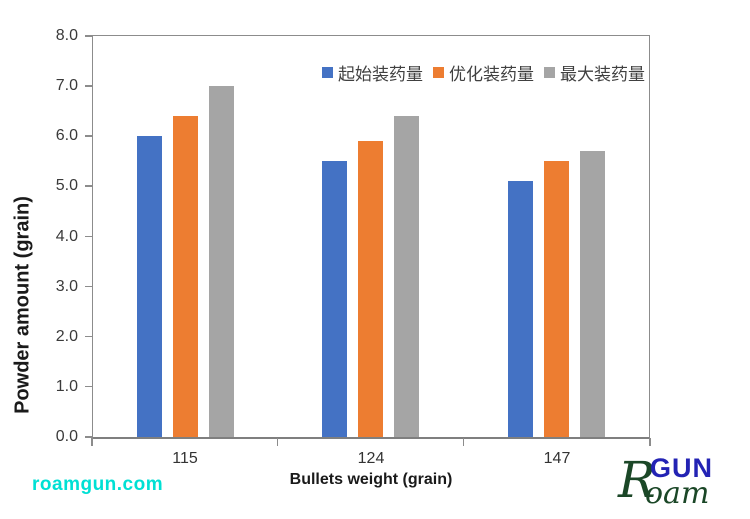  I want to click on logo-script-initial: R, so click(637, 480).